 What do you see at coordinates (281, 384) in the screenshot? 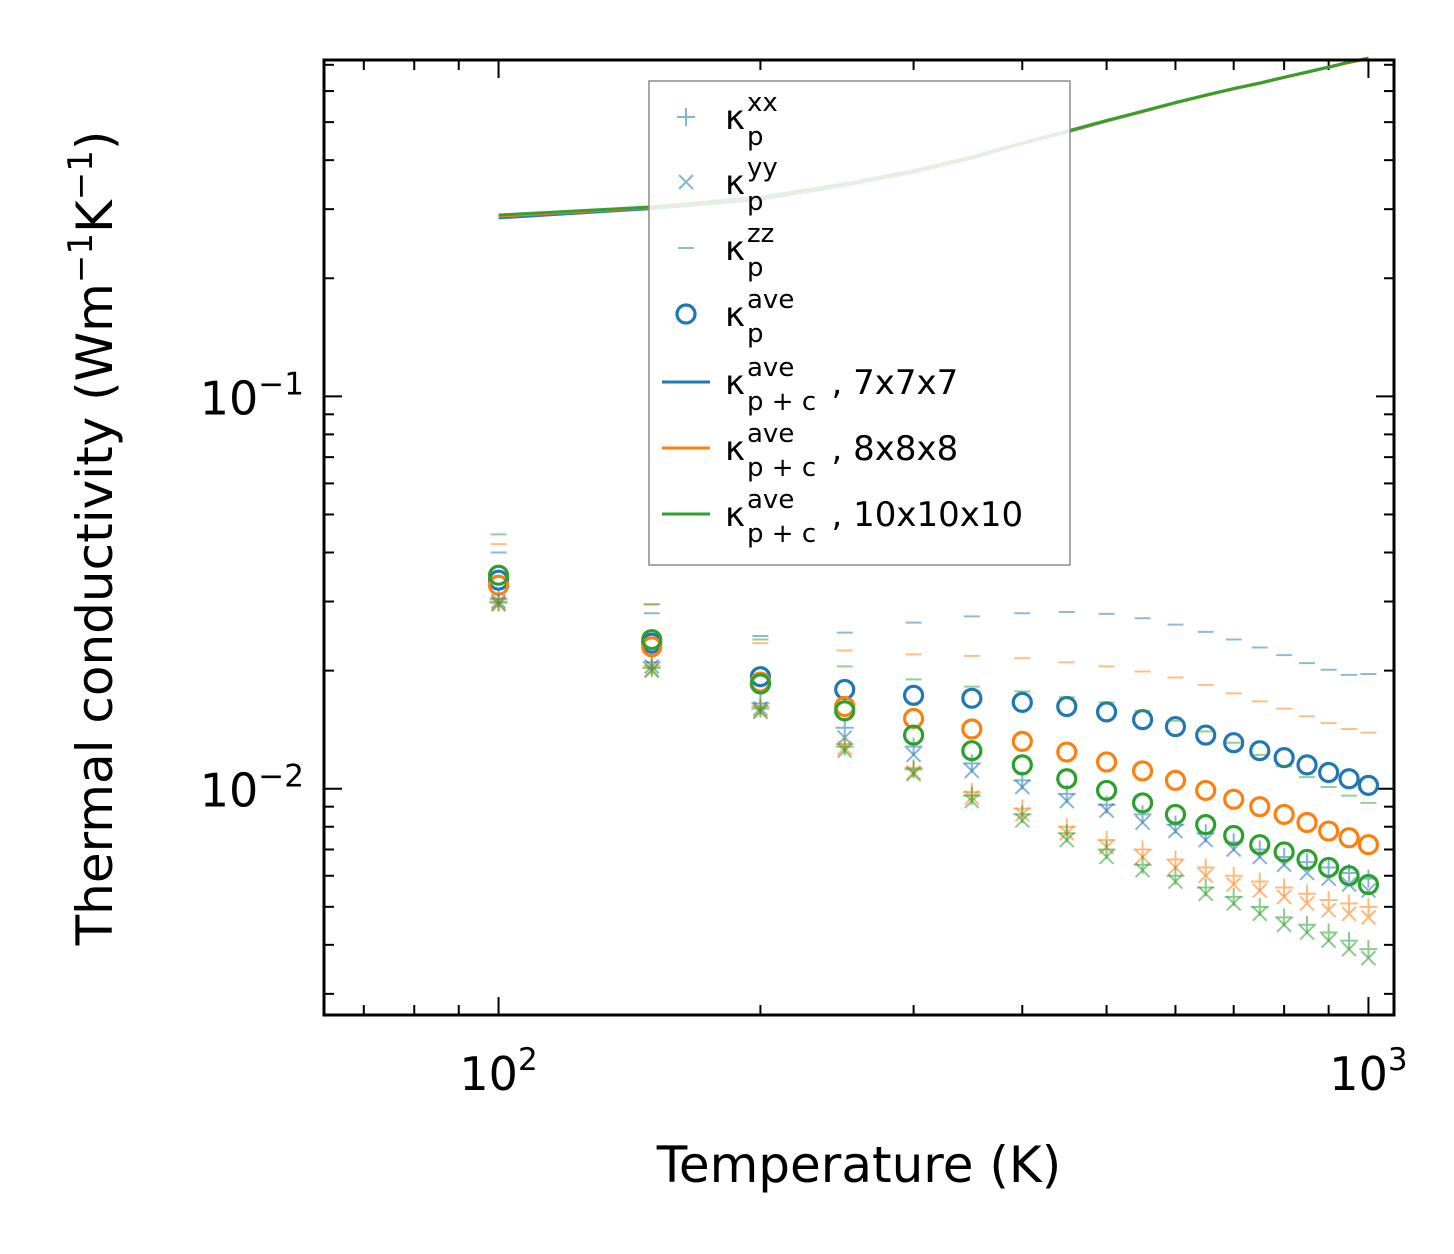
I see `y-tick-label-exp: −1` at bounding box center [281, 384].